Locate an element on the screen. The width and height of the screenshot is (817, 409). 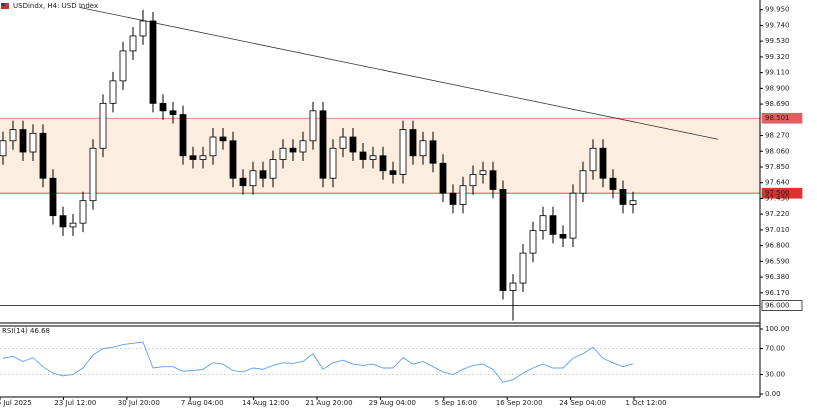
rsi-y-tick-label: 70.00 is located at coordinates (775, 349).